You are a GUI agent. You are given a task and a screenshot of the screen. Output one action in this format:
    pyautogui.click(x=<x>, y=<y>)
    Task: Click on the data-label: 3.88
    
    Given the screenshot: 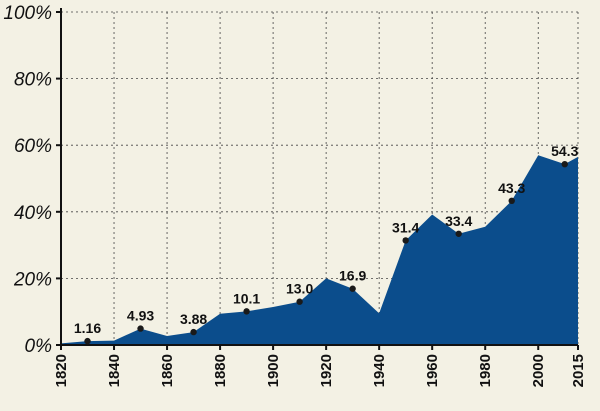 What is the action you would take?
    pyautogui.click(x=193, y=319)
    